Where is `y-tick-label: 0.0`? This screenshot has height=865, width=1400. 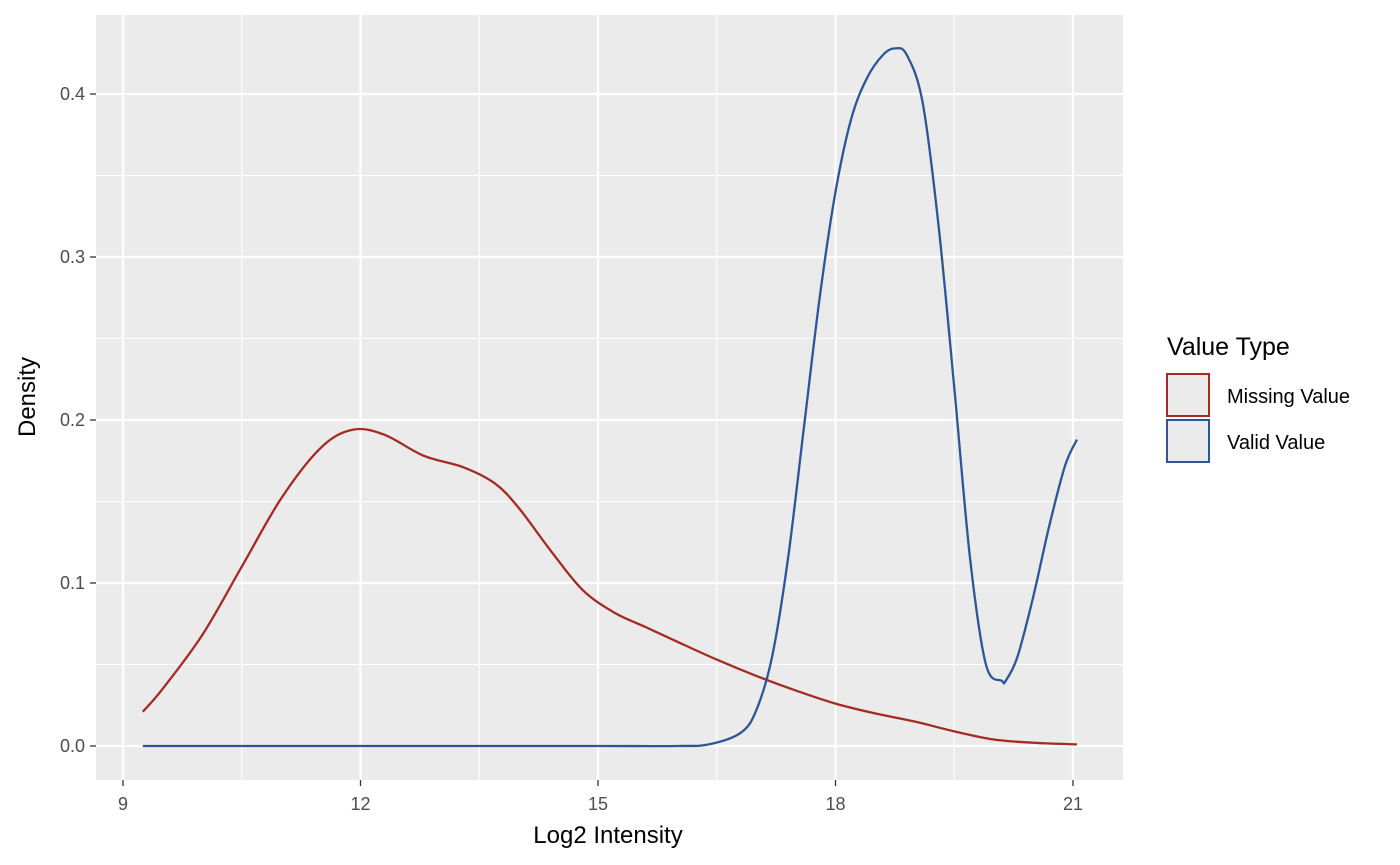
y-tick-label: 0.0 is located at coordinates (72, 746).